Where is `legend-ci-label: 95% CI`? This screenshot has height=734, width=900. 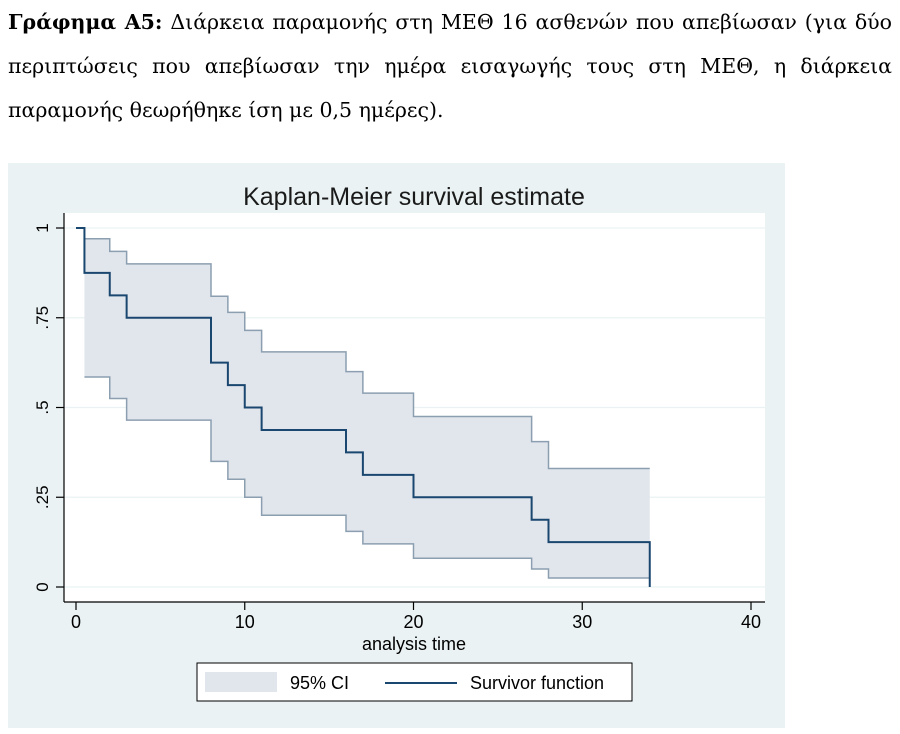 legend-ci-label: 95% CI is located at coordinates (319, 683).